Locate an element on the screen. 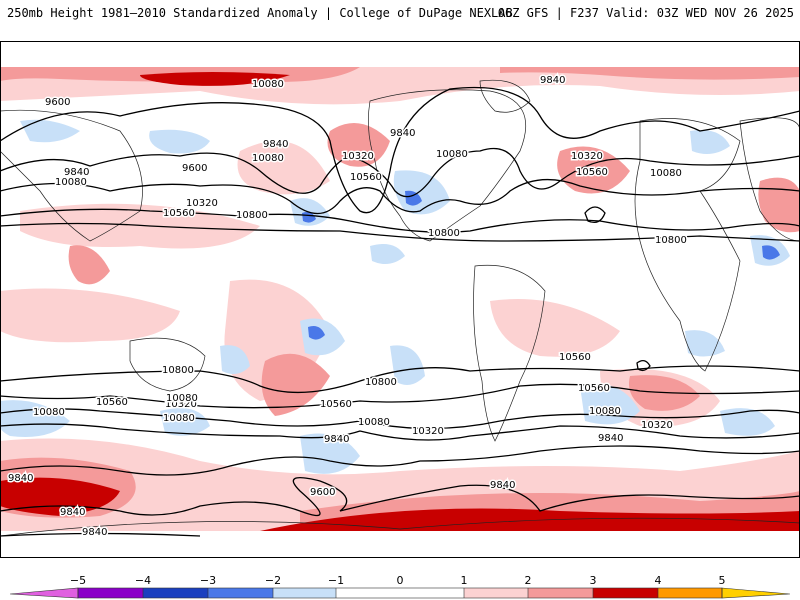 The height and width of the screenshot is (600, 800). colorbar-tick-label: −2 is located at coordinates (273, 580).